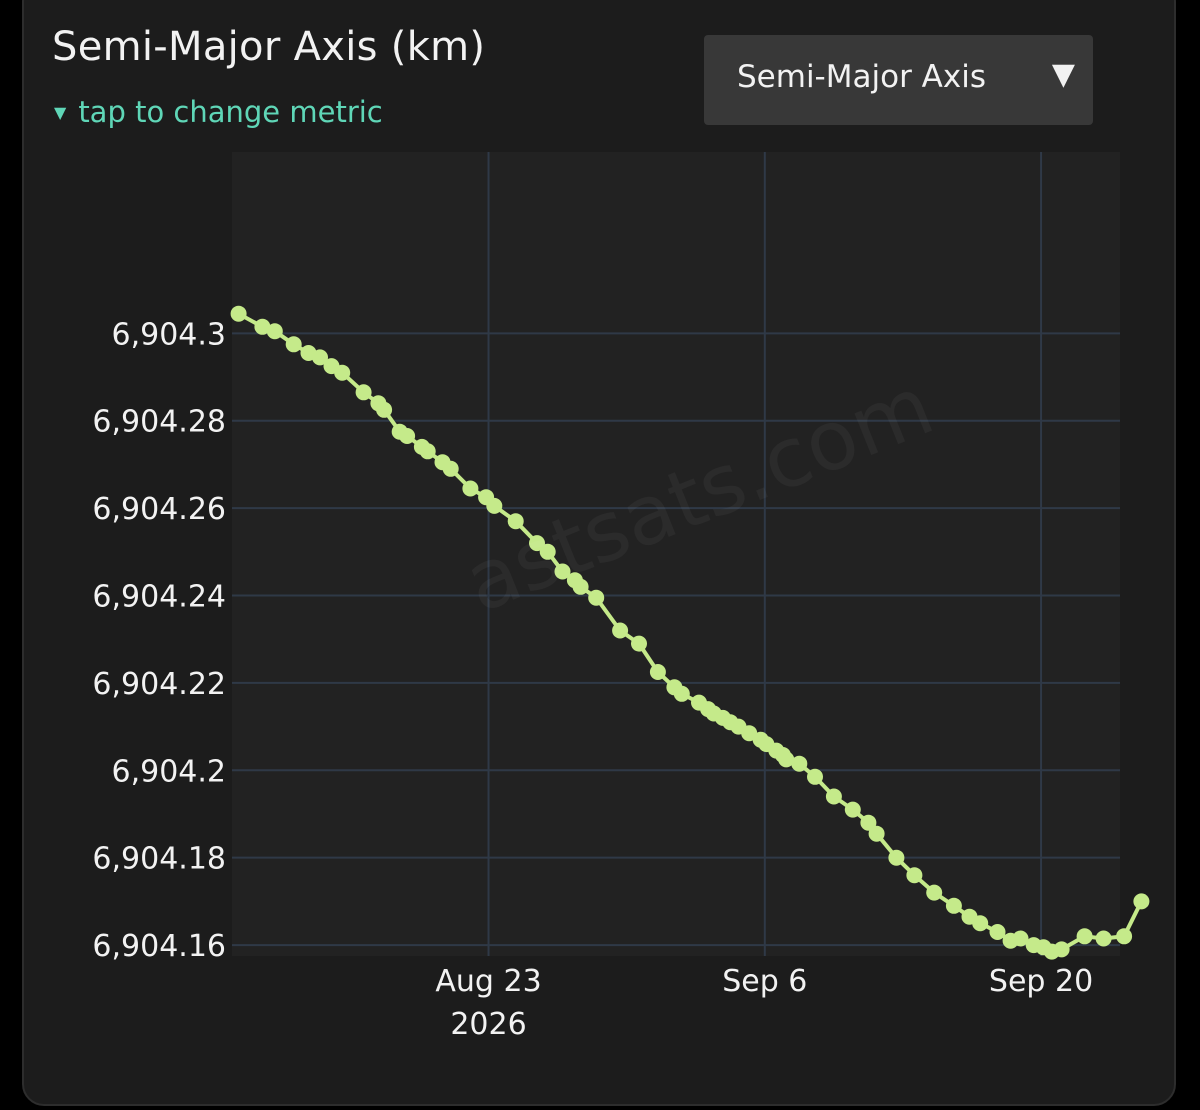 The image size is (1200, 1110). I want to click on triangle-down-icon: ▼, so click(60, 112).